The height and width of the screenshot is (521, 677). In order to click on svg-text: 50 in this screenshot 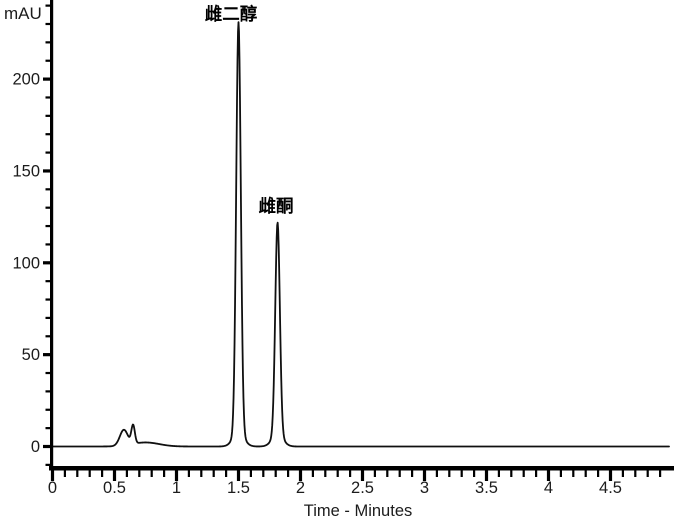, I will do `click(31, 355)`.